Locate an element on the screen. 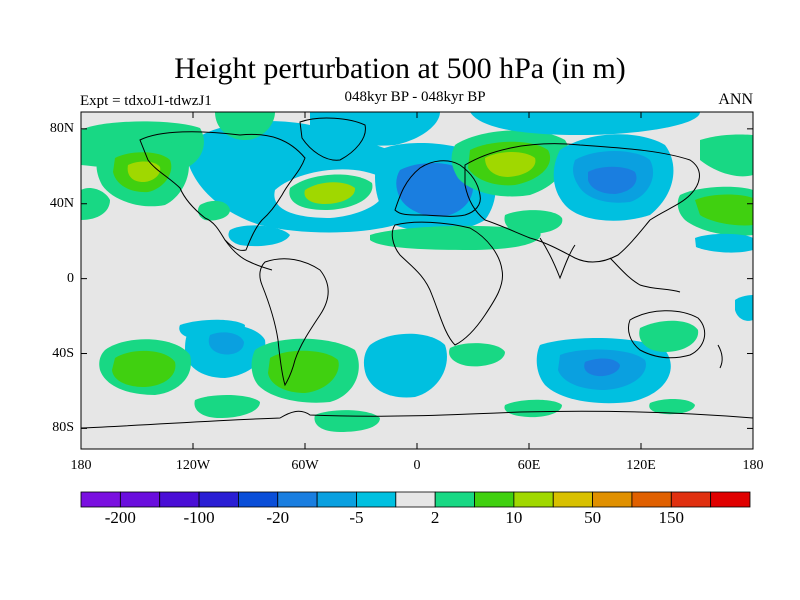 The height and width of the screenshot is (600, 800). colorbar-tick-label: -20 is located at coordinates (278, 517).